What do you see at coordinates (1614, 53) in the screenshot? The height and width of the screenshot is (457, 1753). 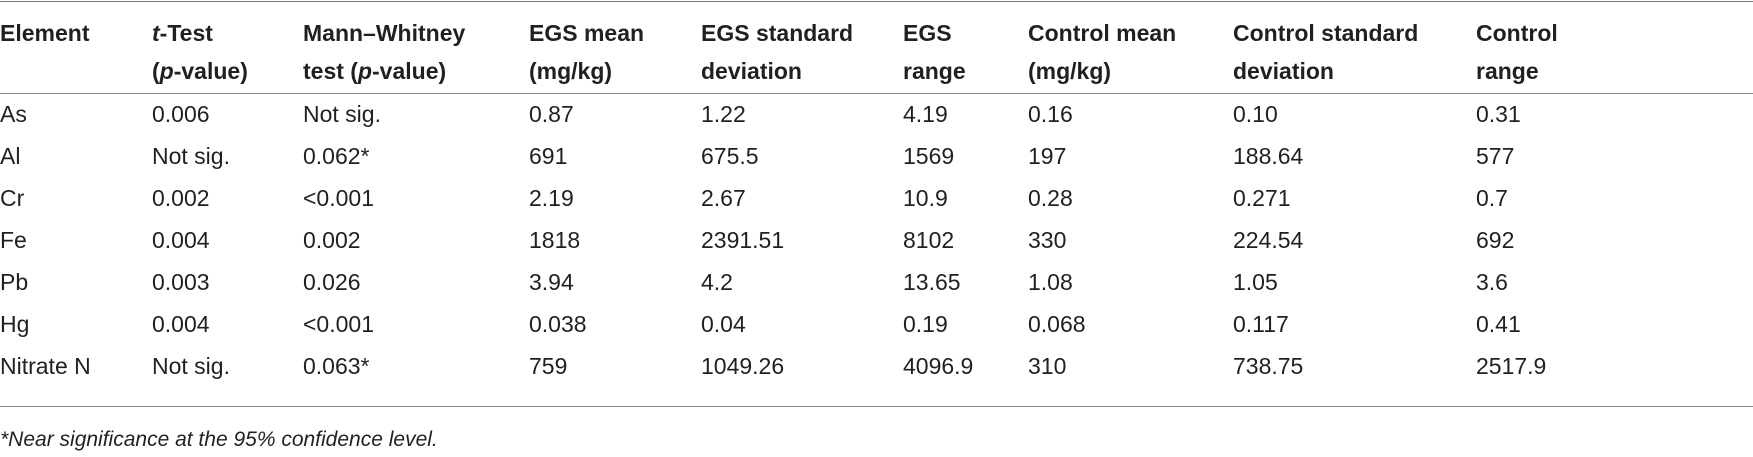 I see `header-control-range: Control range` at bounding box center [1614, 53].